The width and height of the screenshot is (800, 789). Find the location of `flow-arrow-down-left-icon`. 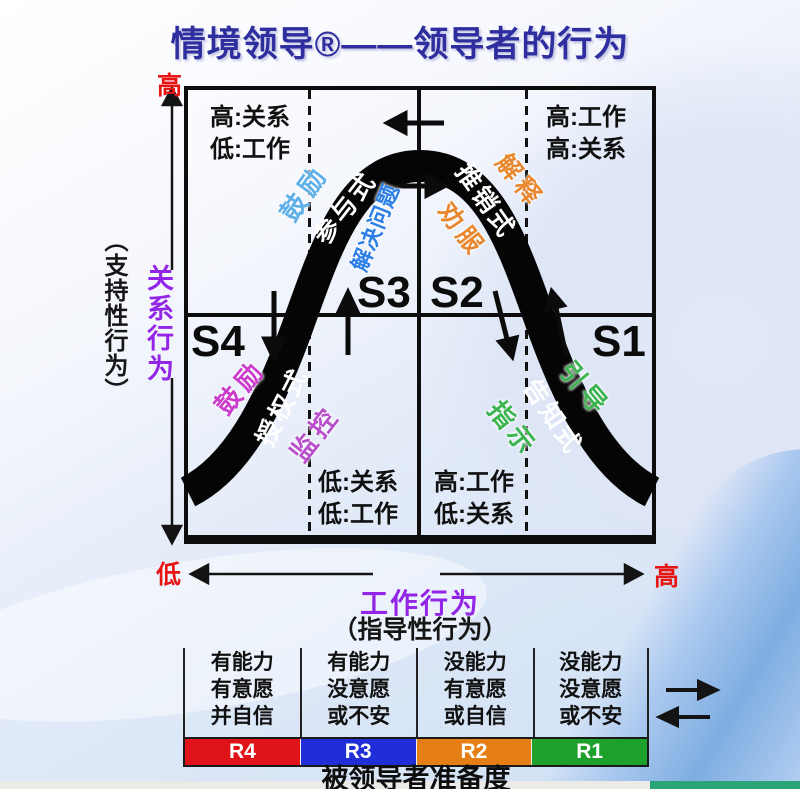

flow-arrow-down-left-icon is located at coordinates (274, 327).